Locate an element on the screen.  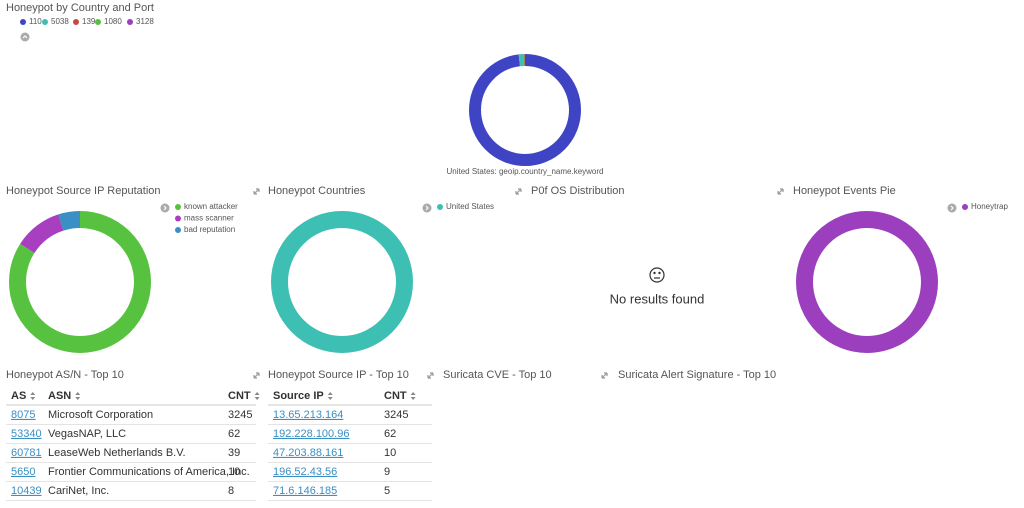
table-link: 60781 is located at coordinates (26, 453).